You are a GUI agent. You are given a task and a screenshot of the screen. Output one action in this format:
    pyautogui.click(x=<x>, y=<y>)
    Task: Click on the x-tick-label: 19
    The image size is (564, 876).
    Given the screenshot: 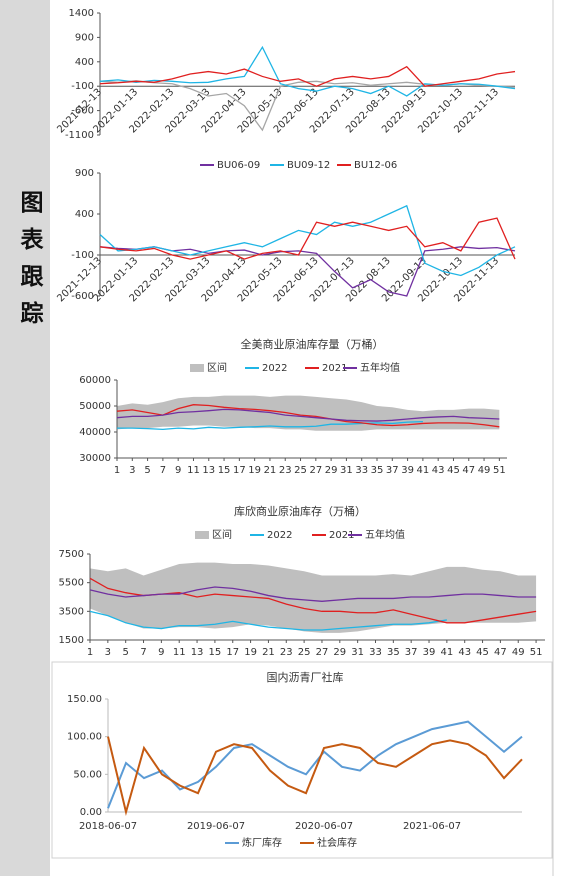 What is the action you would take?
    pyautogui.click(x=250, y=652)
    